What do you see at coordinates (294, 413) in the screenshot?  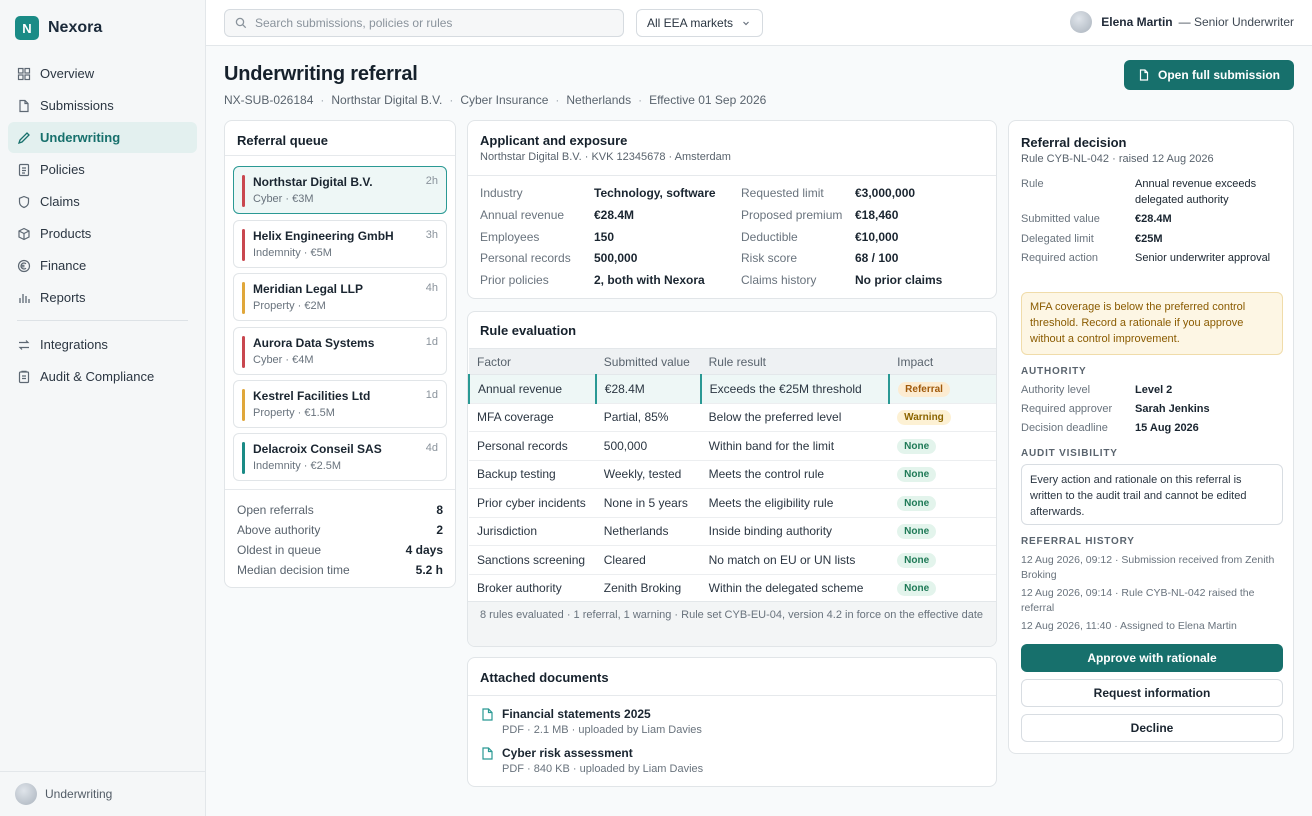 I see `queue-item-sub: Property · €1.5M` at bounding box center [294, 413].